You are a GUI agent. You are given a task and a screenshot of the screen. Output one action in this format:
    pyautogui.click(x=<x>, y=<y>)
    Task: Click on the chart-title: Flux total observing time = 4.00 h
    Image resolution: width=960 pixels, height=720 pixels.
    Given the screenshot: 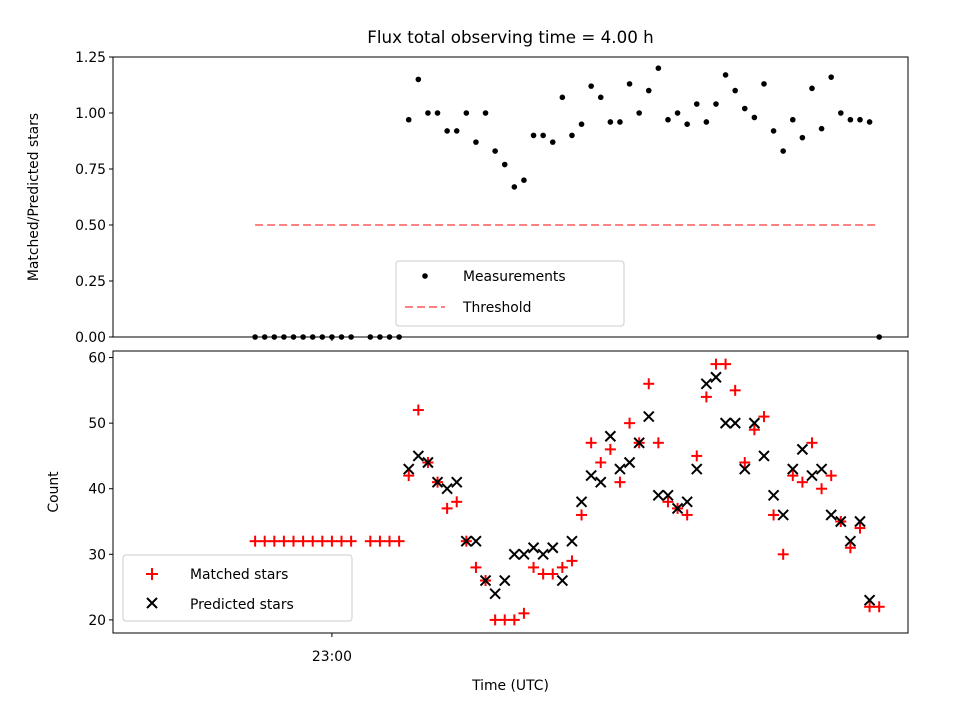 What is the action you would take?
    pyautogui.click(x=510, y=37)
    